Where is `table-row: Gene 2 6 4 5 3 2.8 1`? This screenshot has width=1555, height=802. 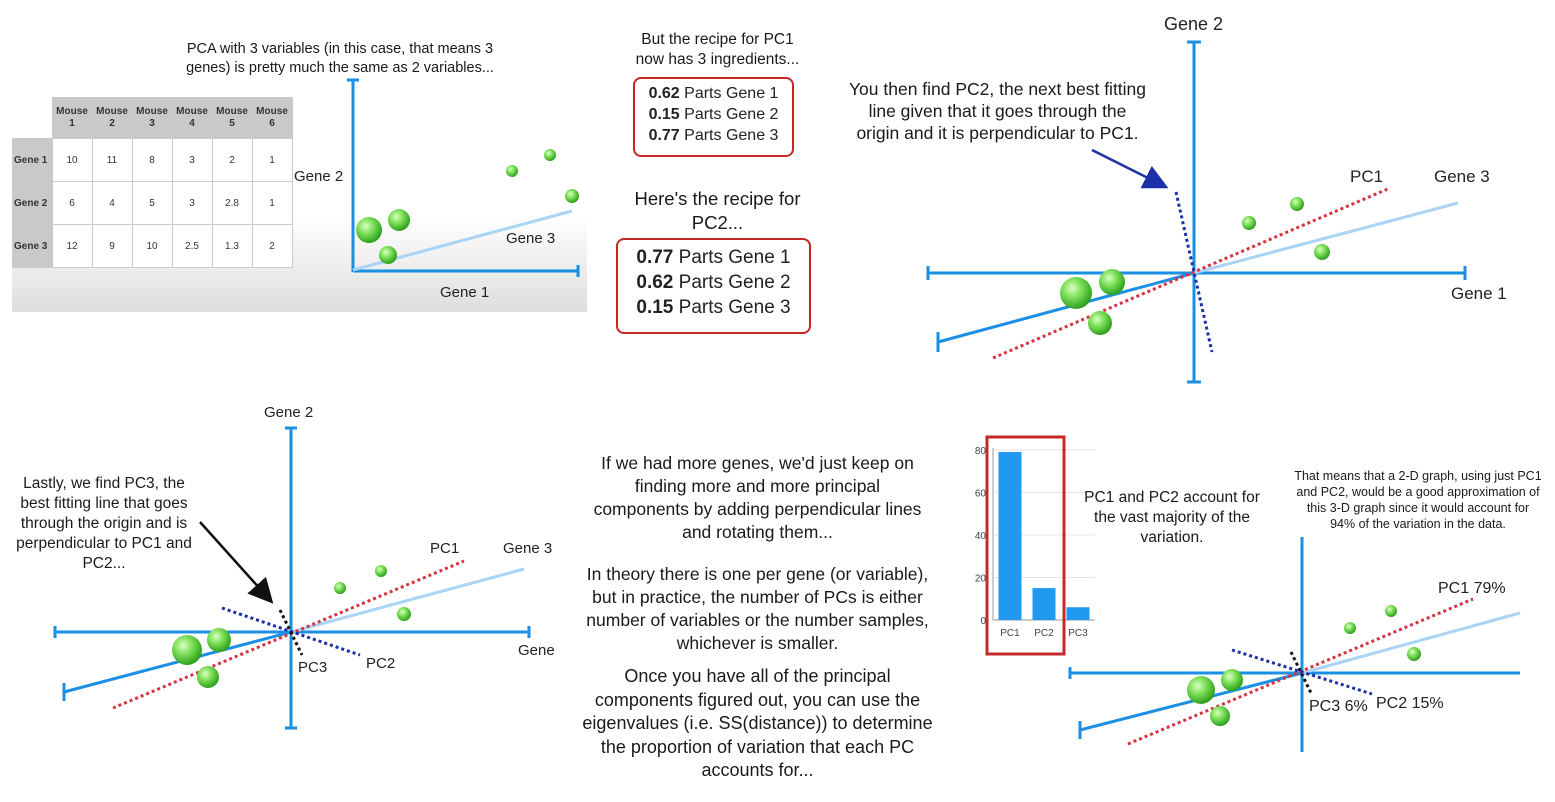
table-row: Gene 2 6 4 5 3 2.8 1 is located at coordinates (152, 203).